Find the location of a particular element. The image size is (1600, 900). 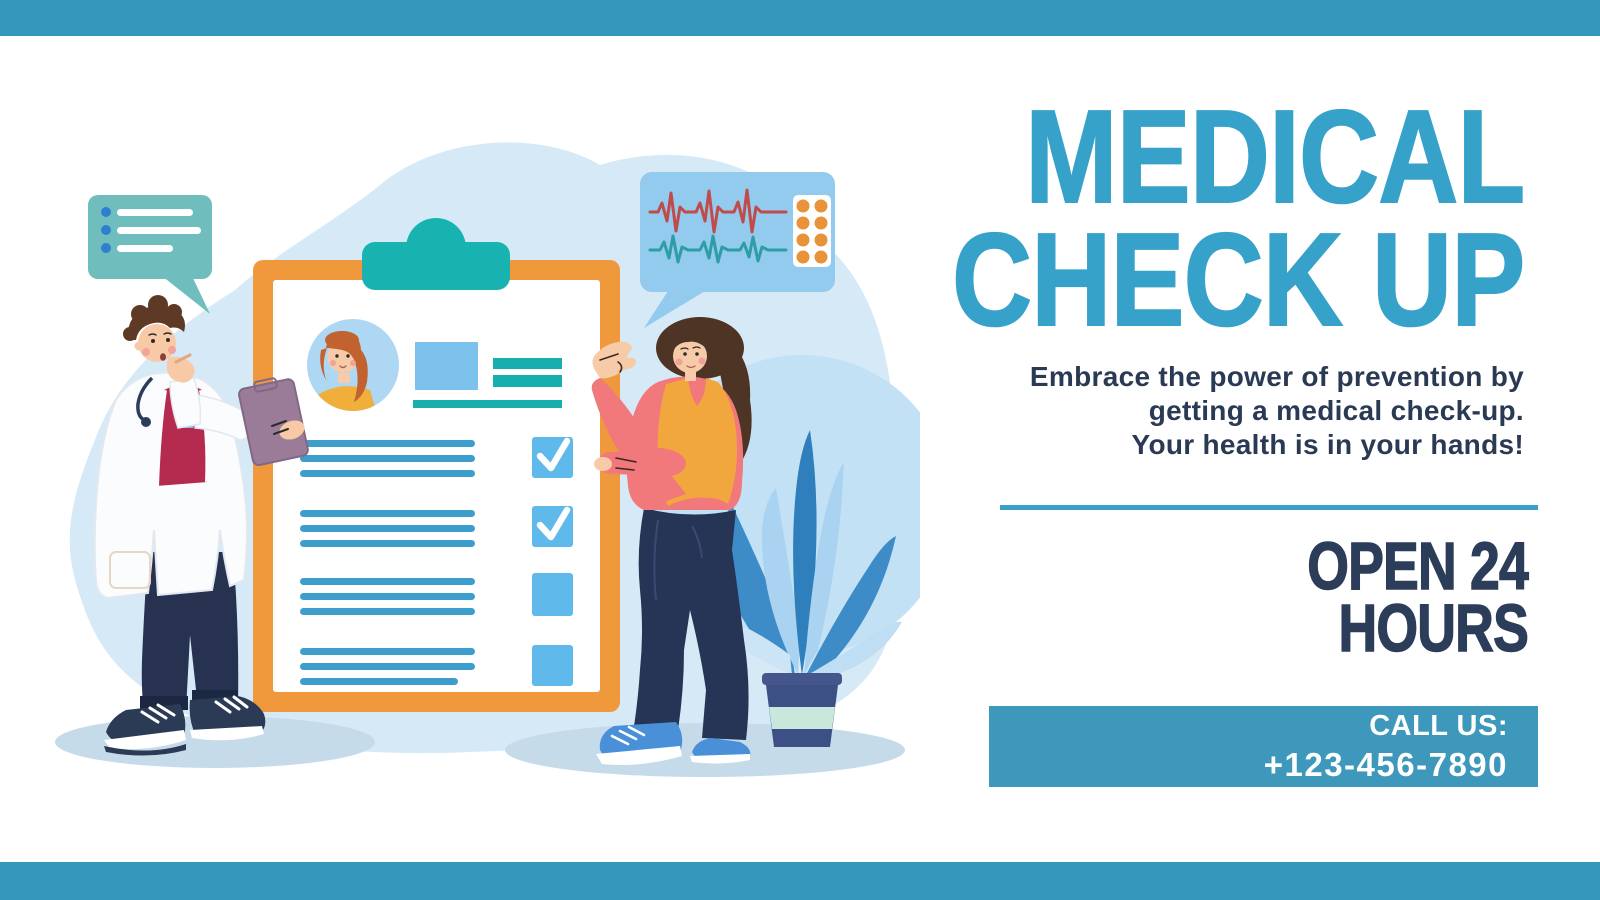

call-us-label: CALL US: is located at coordinates (1438, 725).